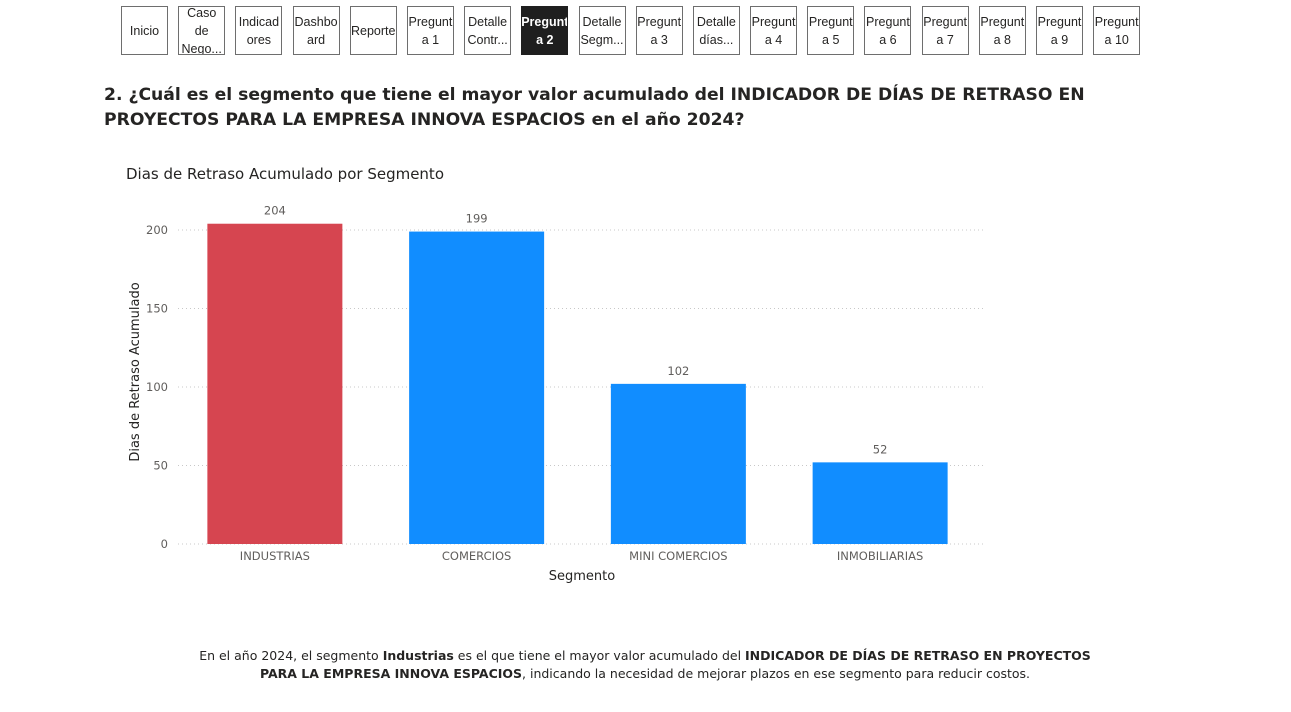  Describe the element at coordinates (659, 30) in the screenshot. I see `nav-button-10: Pregunt a 3` at that location.